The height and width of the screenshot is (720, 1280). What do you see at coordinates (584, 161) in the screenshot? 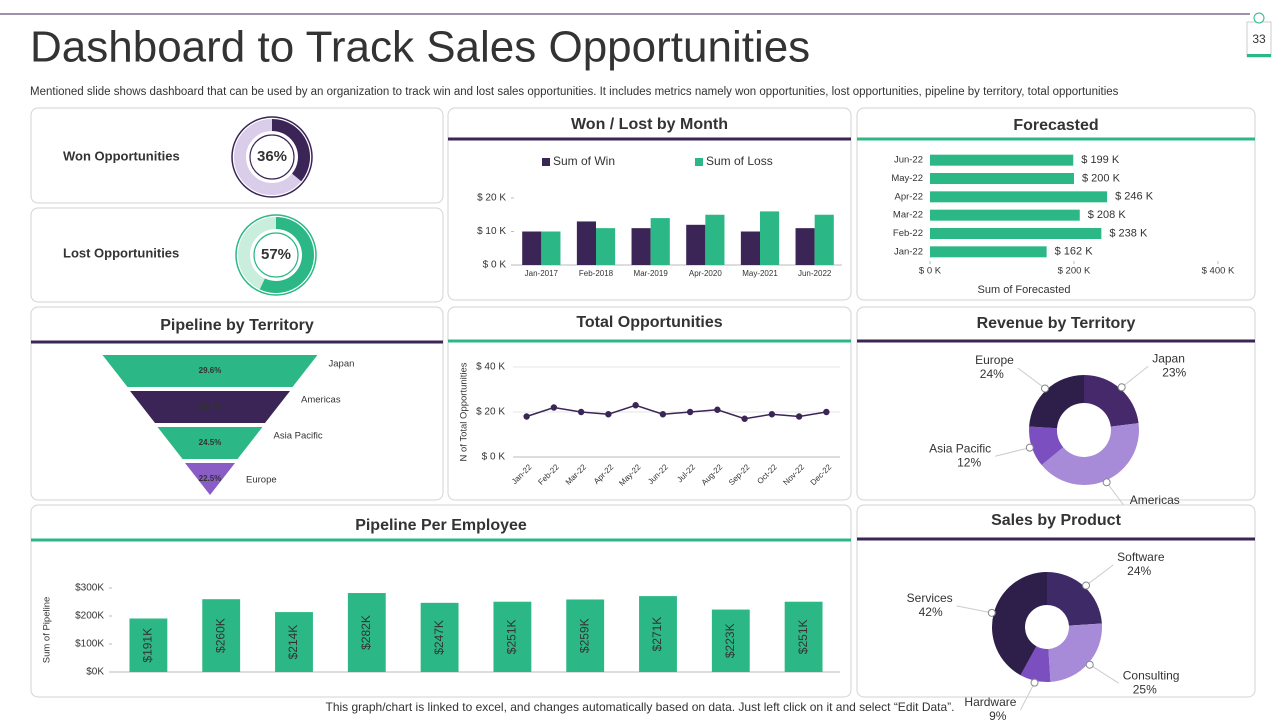
I see `legend-label: Sum of Win` at bounding box center [584, 161].